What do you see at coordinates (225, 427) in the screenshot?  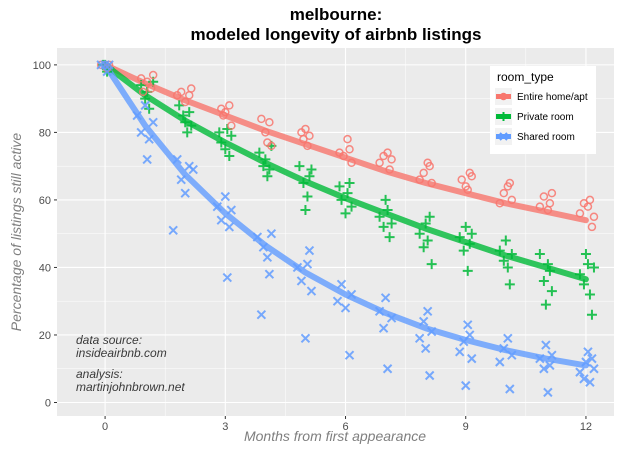 I see `x-tick-label: 3` at bounding box center [225, 427].